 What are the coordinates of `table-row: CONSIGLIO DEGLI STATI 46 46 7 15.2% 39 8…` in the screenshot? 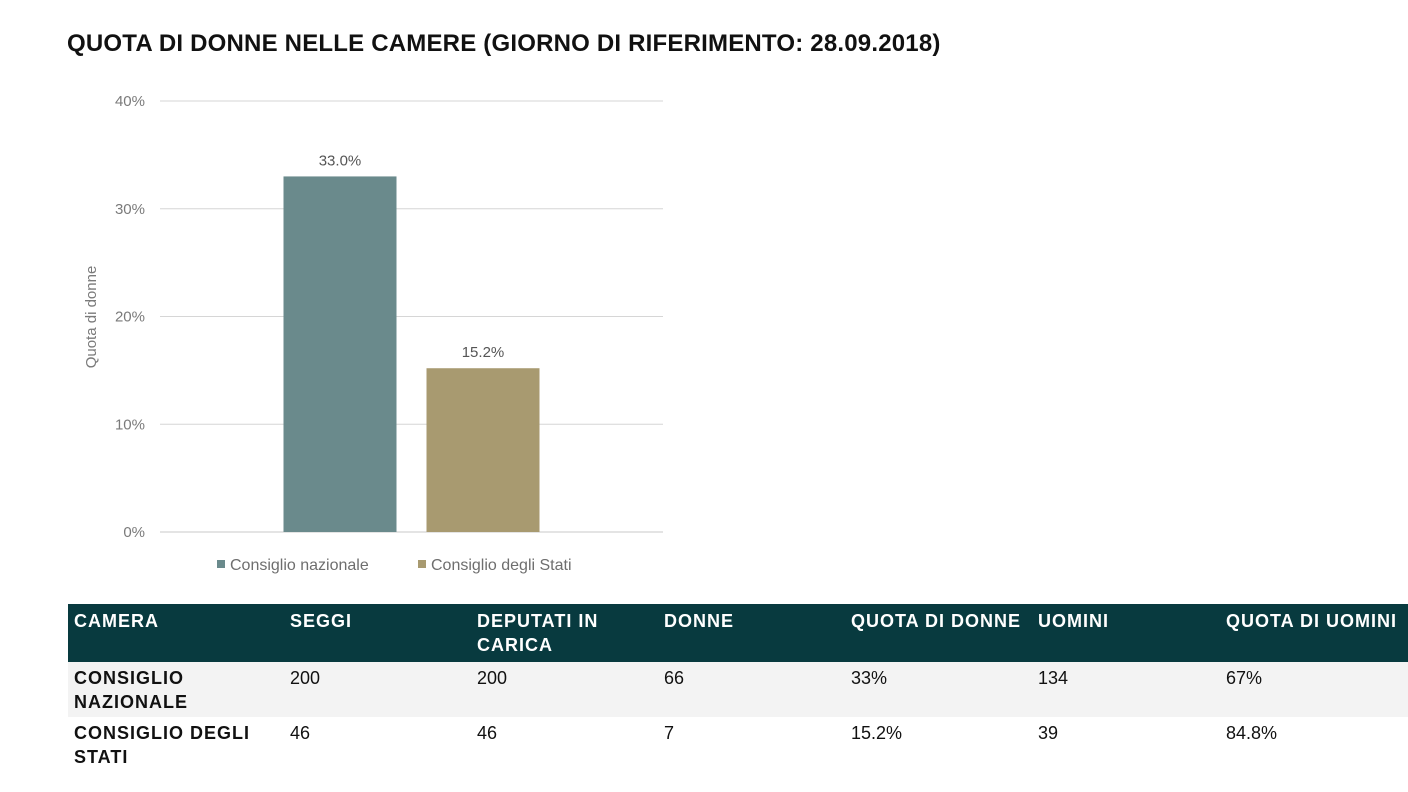 It's located at (738, 744).